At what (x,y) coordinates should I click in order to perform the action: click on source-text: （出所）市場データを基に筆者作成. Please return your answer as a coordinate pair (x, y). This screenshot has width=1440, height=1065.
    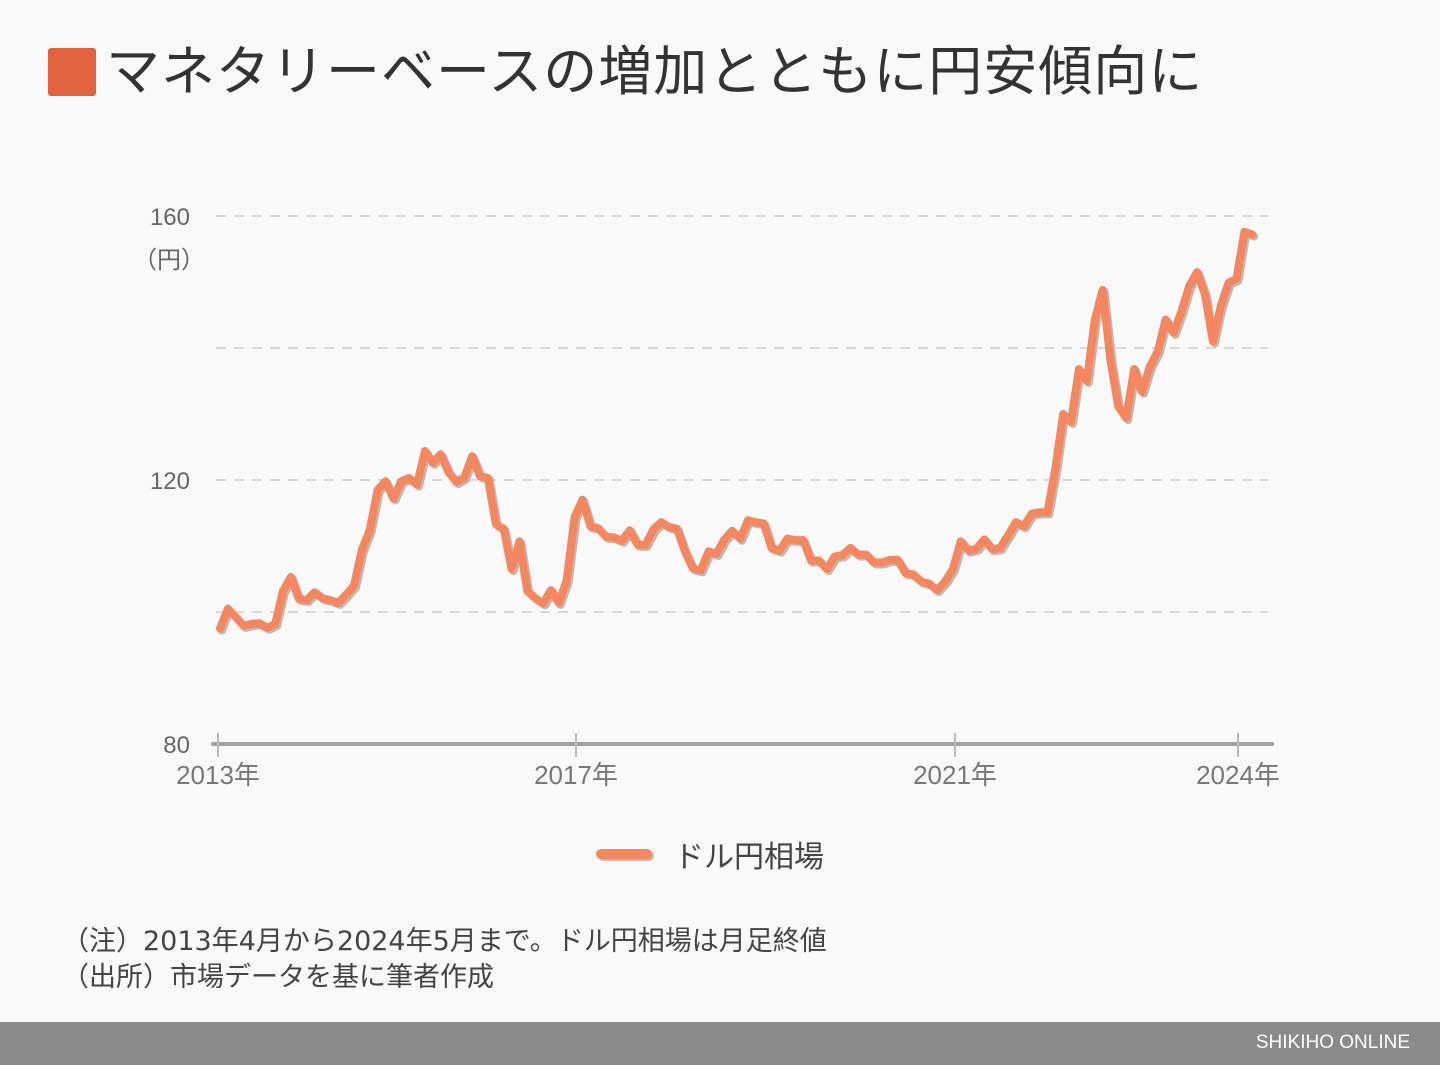
    Looking at the image, I should click on (278, 977).